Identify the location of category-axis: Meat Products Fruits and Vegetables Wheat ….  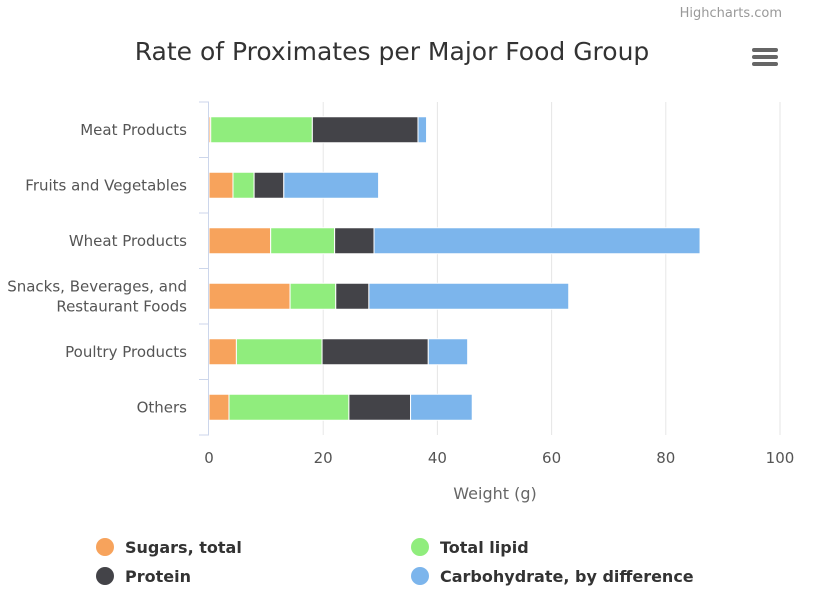
(108, 268).